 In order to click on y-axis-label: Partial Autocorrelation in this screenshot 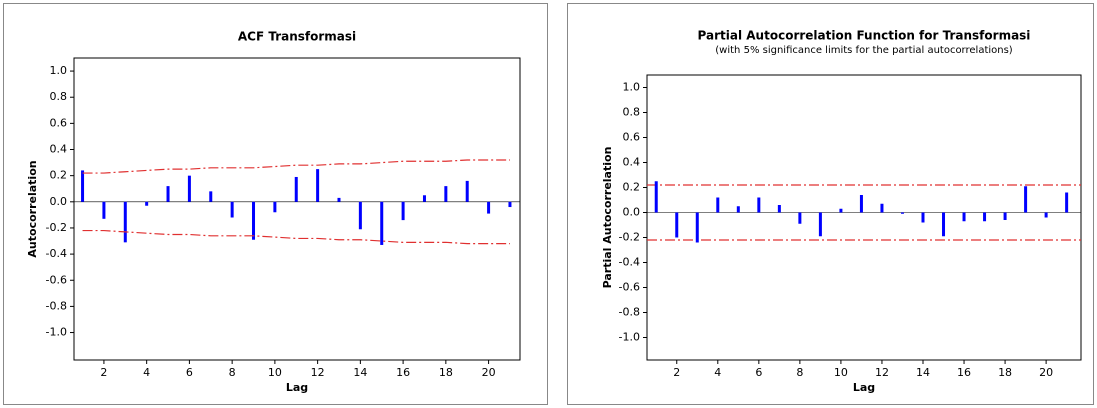, I will do `click(607, 218)`.